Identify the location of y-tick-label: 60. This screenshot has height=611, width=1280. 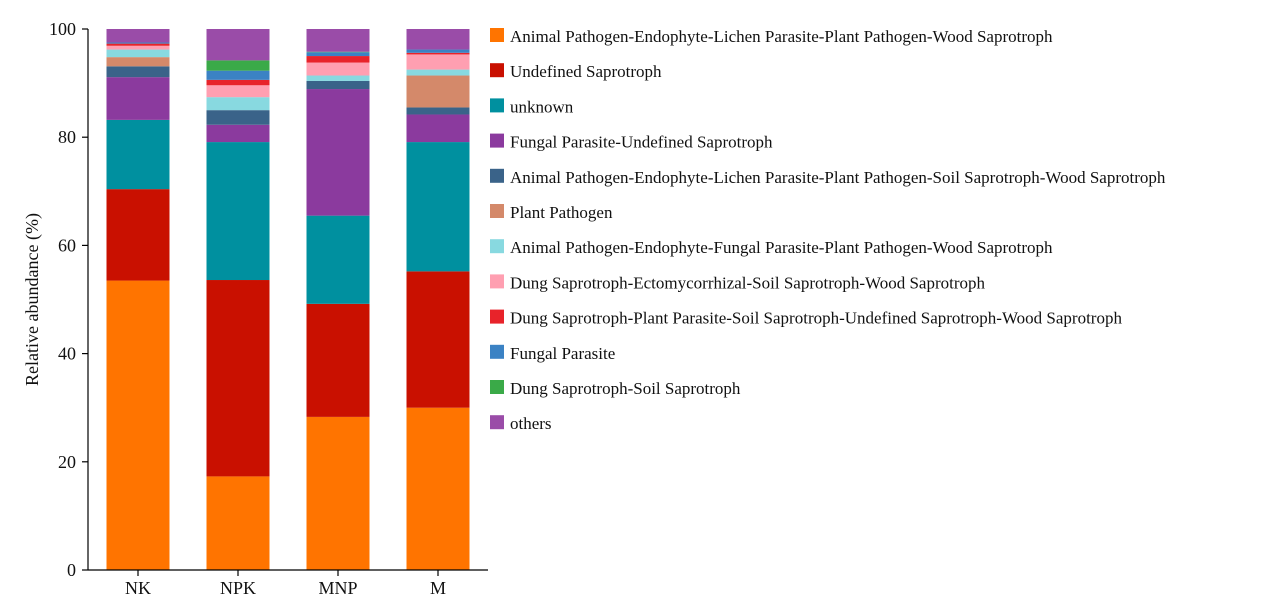
(67, 245).